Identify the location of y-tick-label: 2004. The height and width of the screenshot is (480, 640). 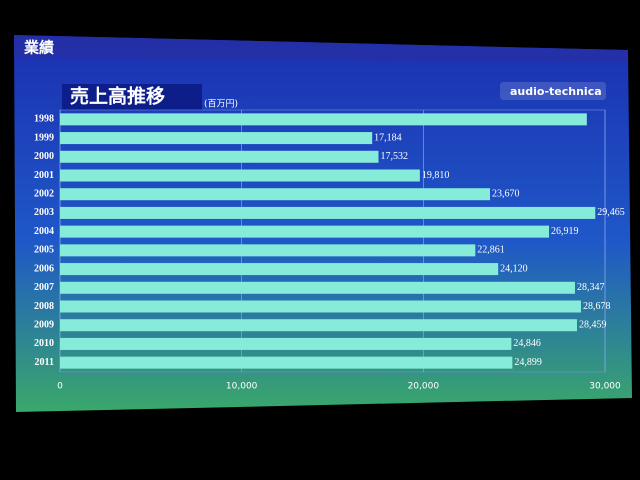
(44, 231).